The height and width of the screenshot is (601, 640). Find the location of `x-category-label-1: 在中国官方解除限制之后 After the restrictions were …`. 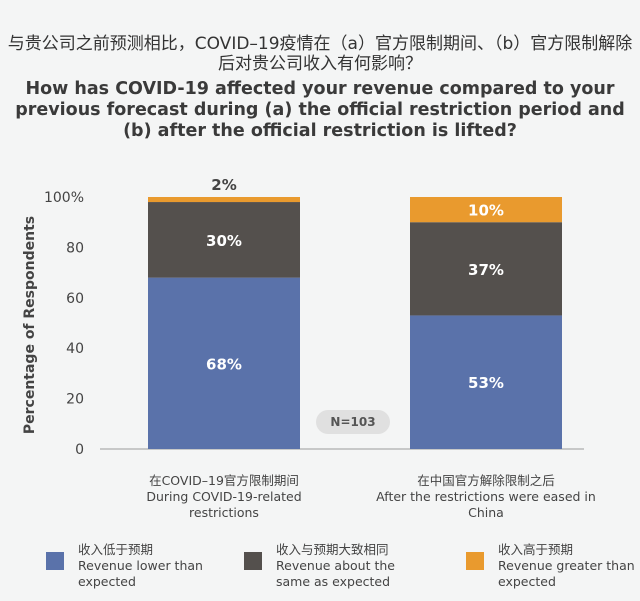

x-category-label-1: 在中国官方解除限制之后 After the restrictions were … is located at coordinates (486, 497).